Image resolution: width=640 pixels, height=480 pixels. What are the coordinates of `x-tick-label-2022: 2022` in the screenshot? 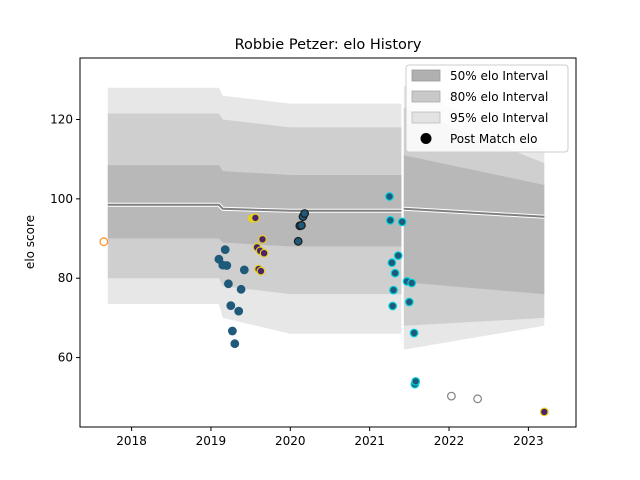 It's located at (449, 441).